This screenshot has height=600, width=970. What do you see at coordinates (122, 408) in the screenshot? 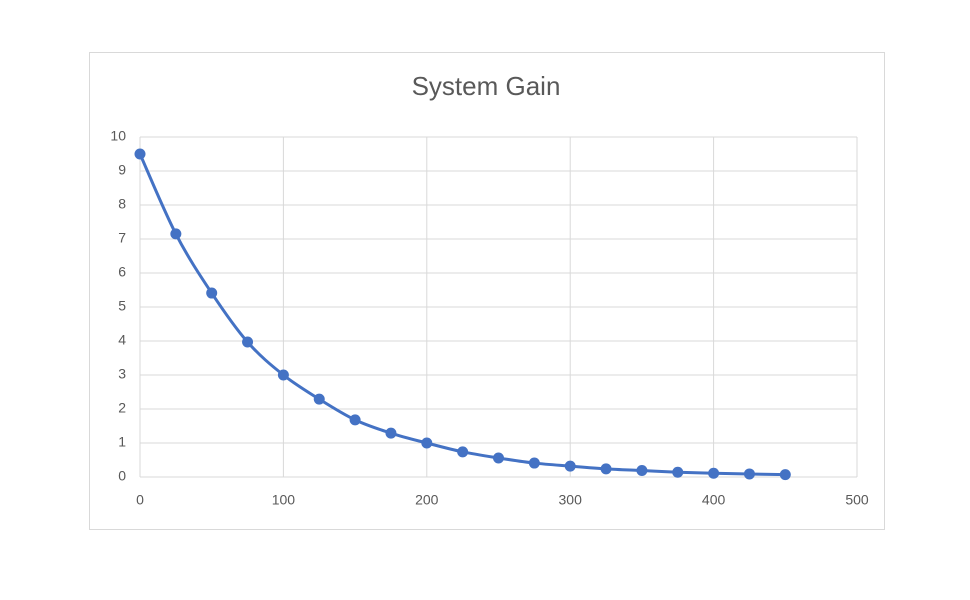
I see `y-tick-label: 2` at bounding box center [122, 408].